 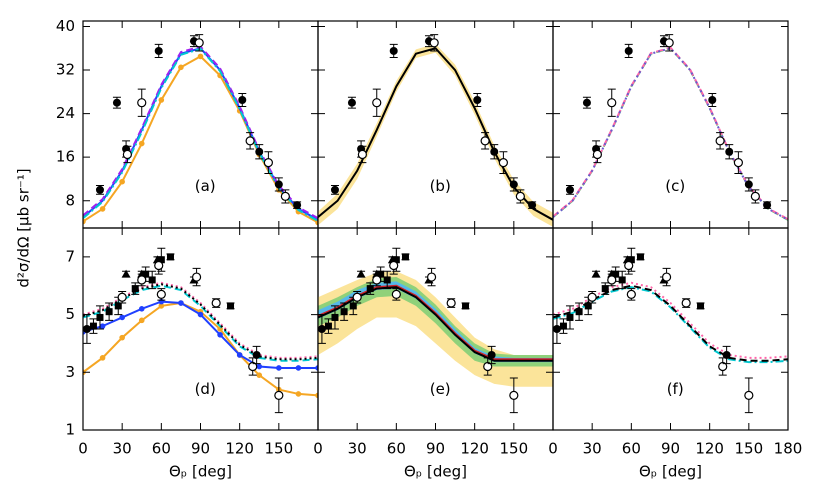 What do you see at coordinates (24, 227) in the screenshot?
I see `y-axis-label: d²σ/dΩ [μb sr⁻¹]` at bounding box center [24, 227].